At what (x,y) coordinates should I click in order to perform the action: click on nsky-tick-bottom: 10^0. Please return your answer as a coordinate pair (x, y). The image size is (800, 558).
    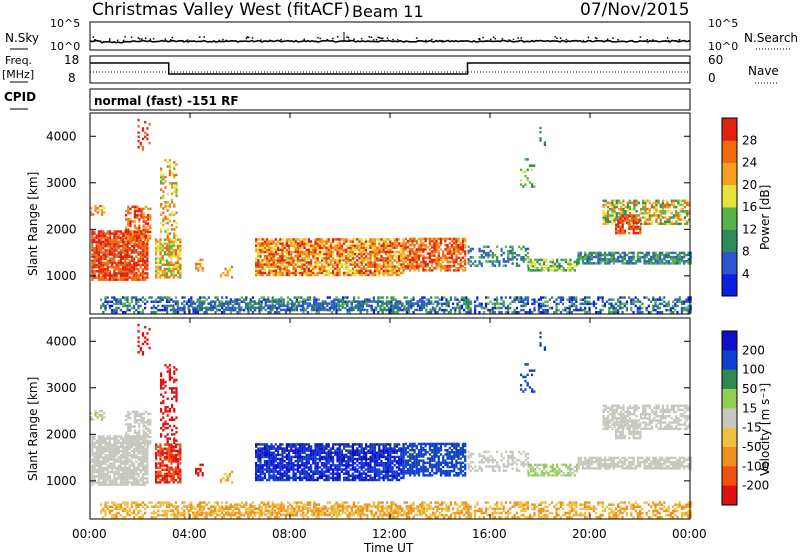
    Looking at the image, I should click on (65, 46).